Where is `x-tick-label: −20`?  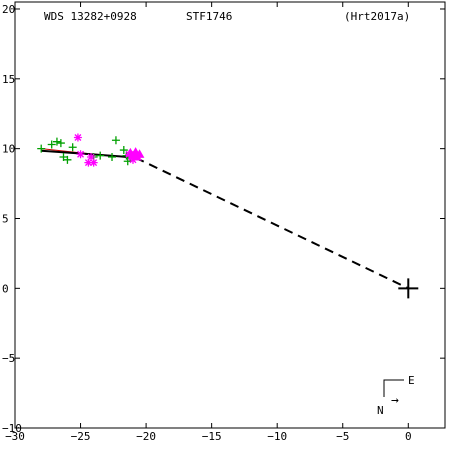 x-tick-label: −20 is located at coordinates (146, 436).